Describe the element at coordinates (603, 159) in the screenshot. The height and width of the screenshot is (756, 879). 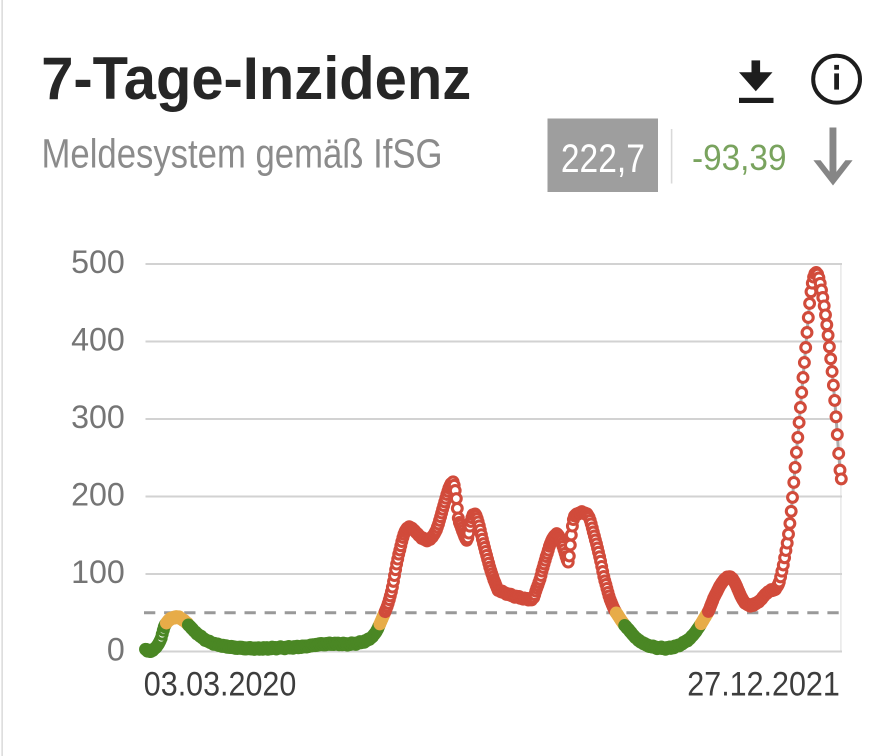
I see `svg-text: 222,7` at that location.